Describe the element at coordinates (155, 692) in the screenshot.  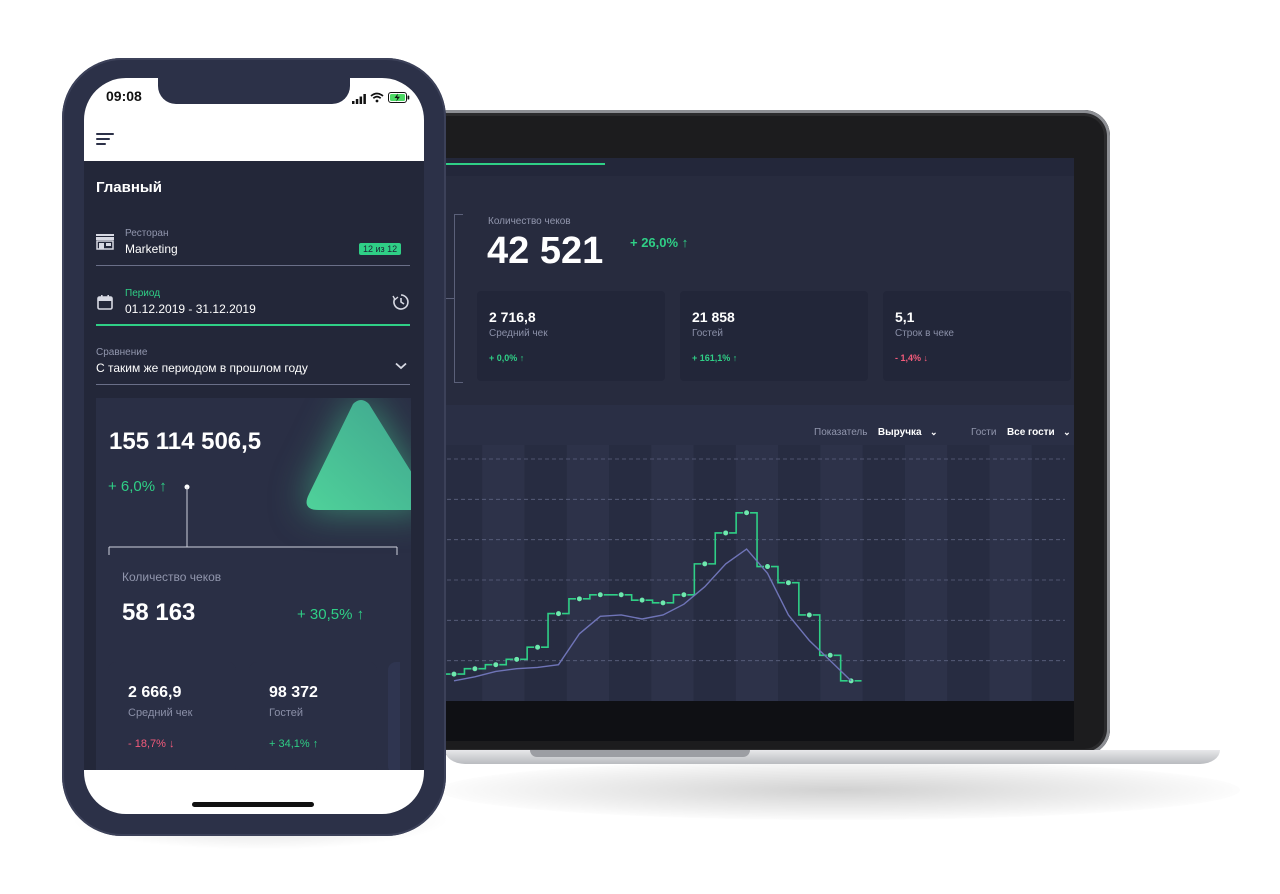
I see `card-value: 2 666,9` at that location.